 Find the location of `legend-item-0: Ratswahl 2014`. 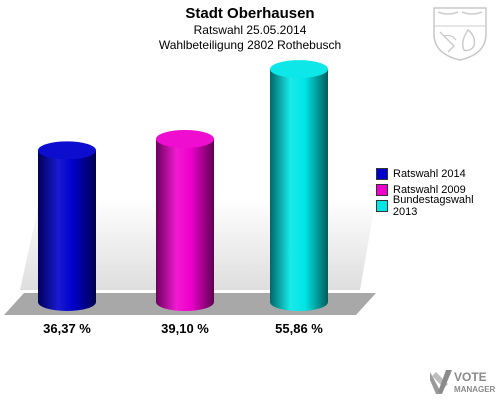

legend-item-0: Ratswahl 2014 is located at coordinates (438, 174).